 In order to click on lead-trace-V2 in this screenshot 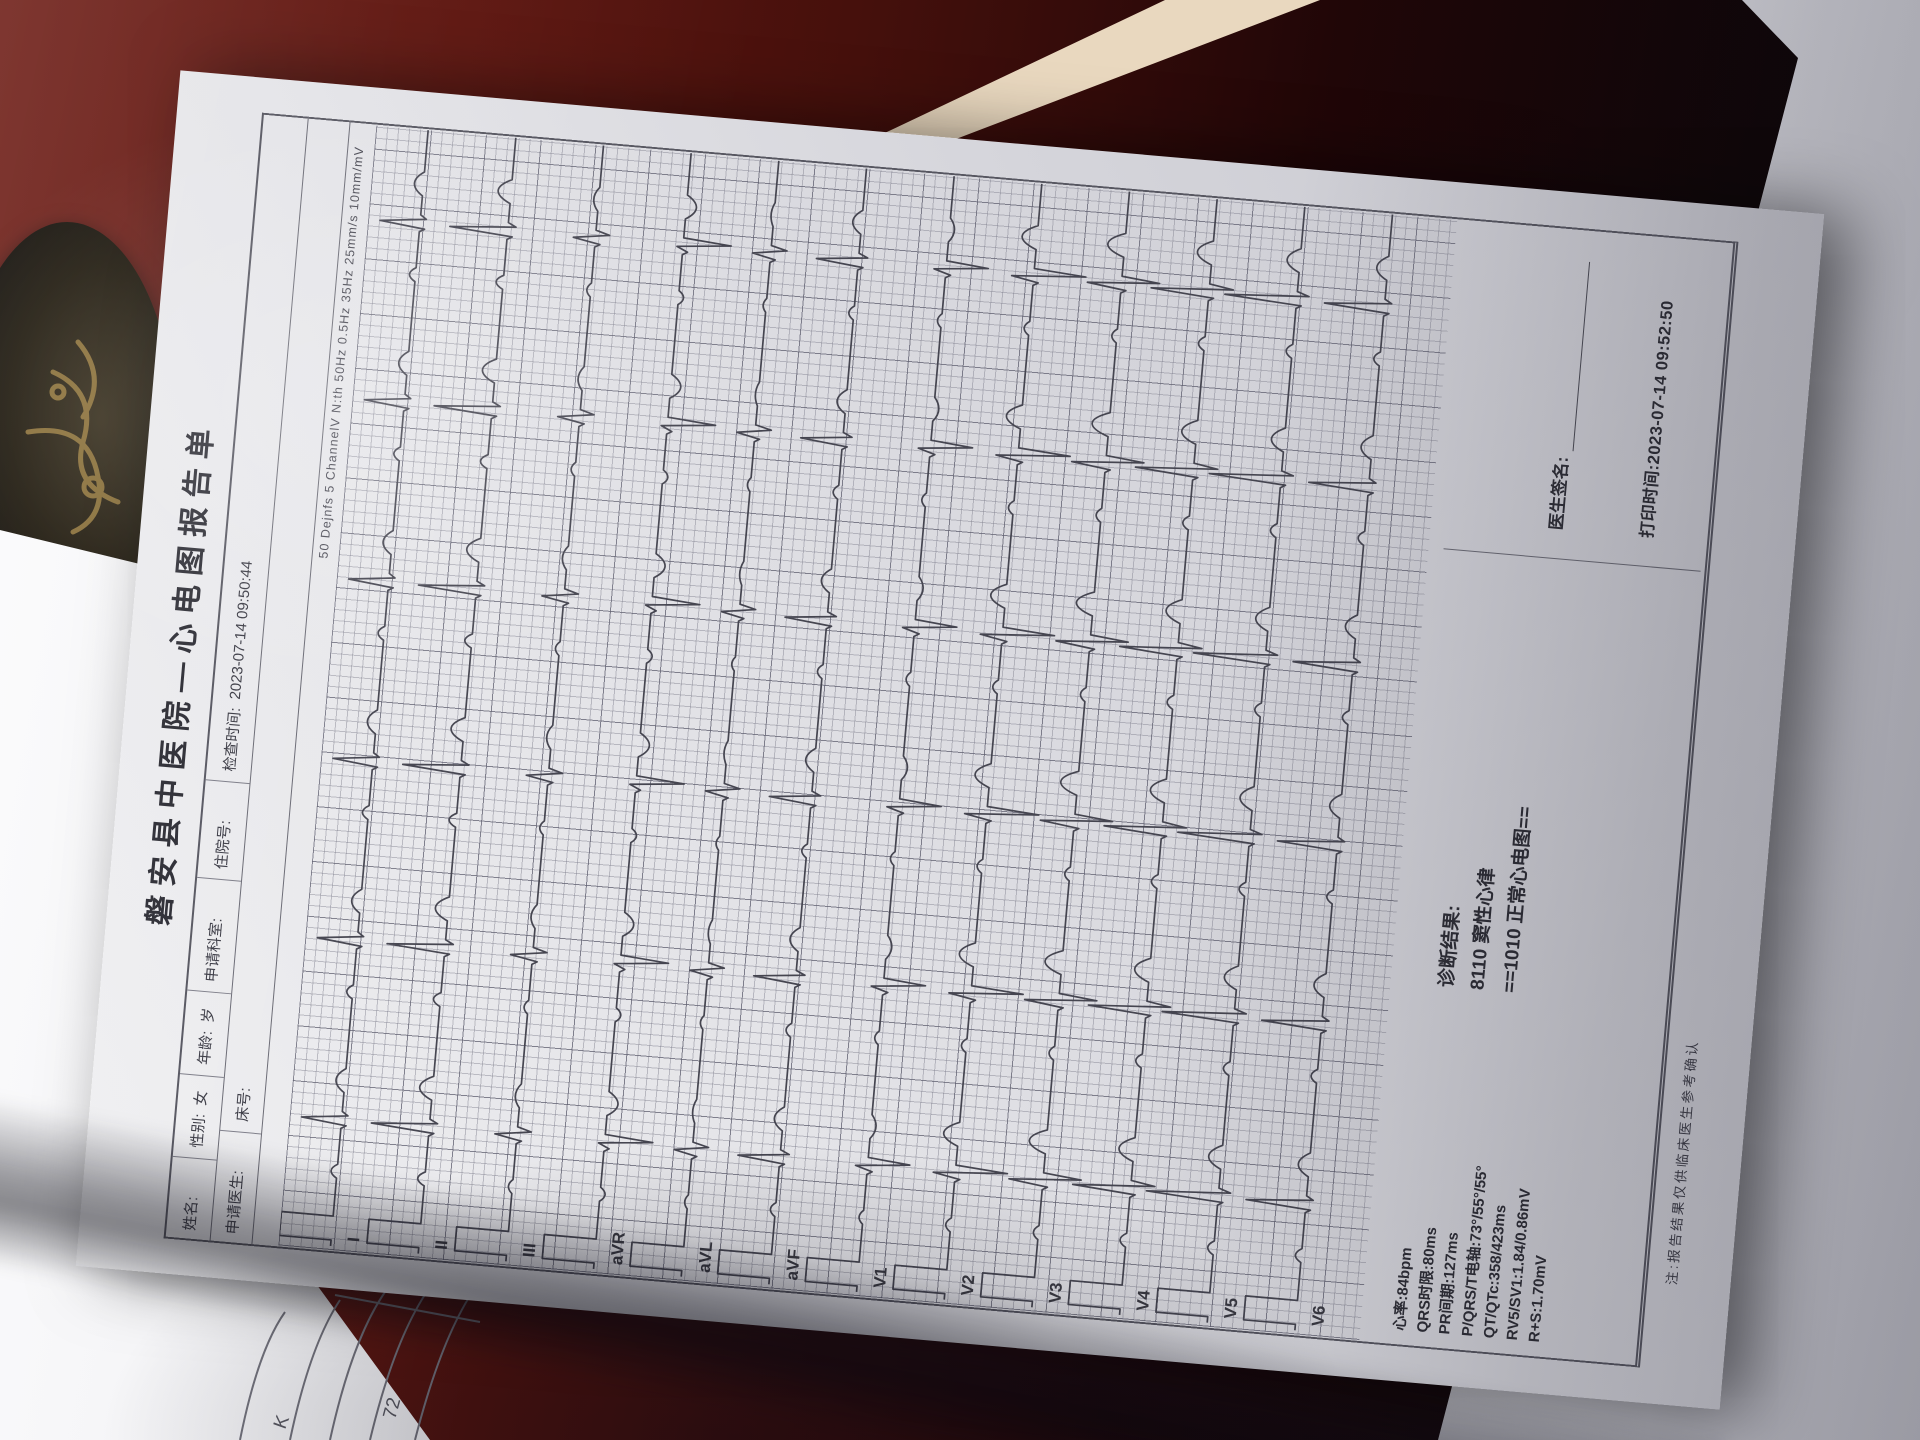, I will do `click(989, 740)`.